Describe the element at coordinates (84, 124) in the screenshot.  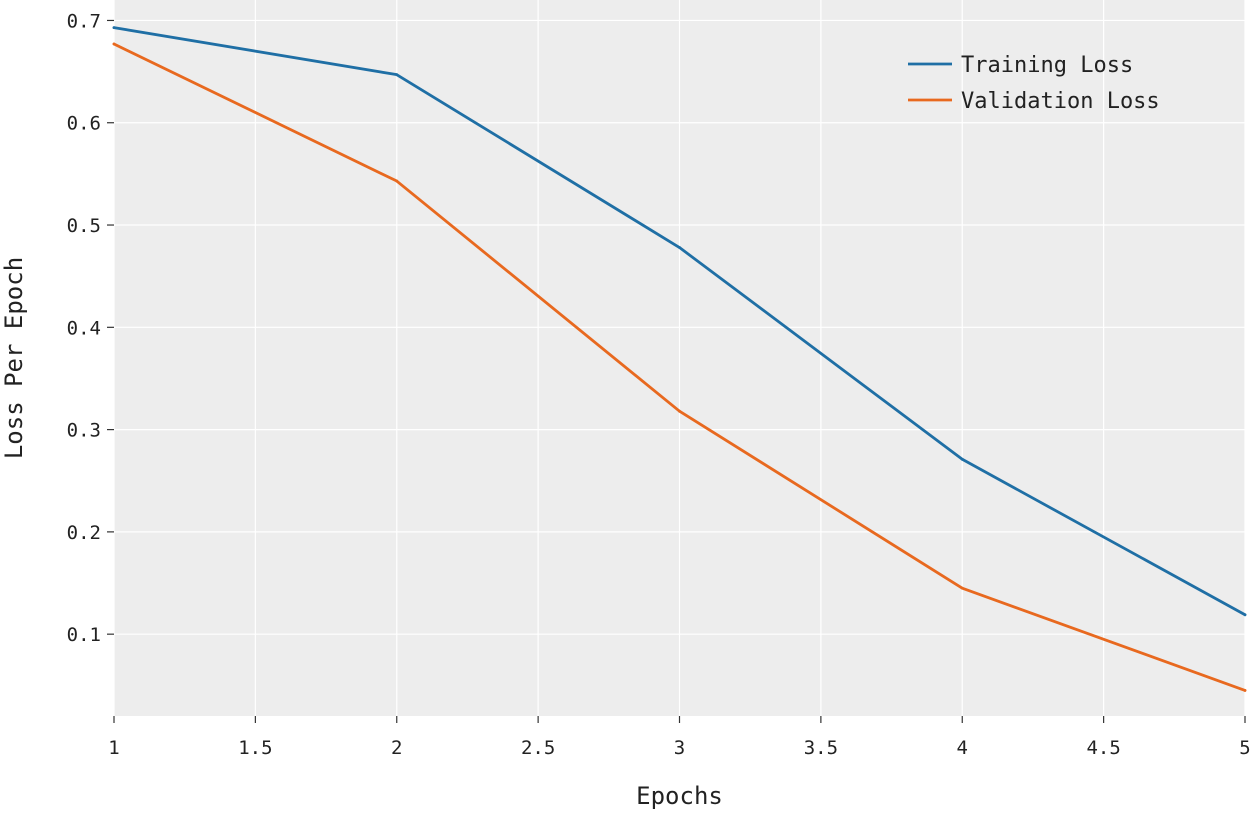
I see `y-tick-label: 0.6` at that location.